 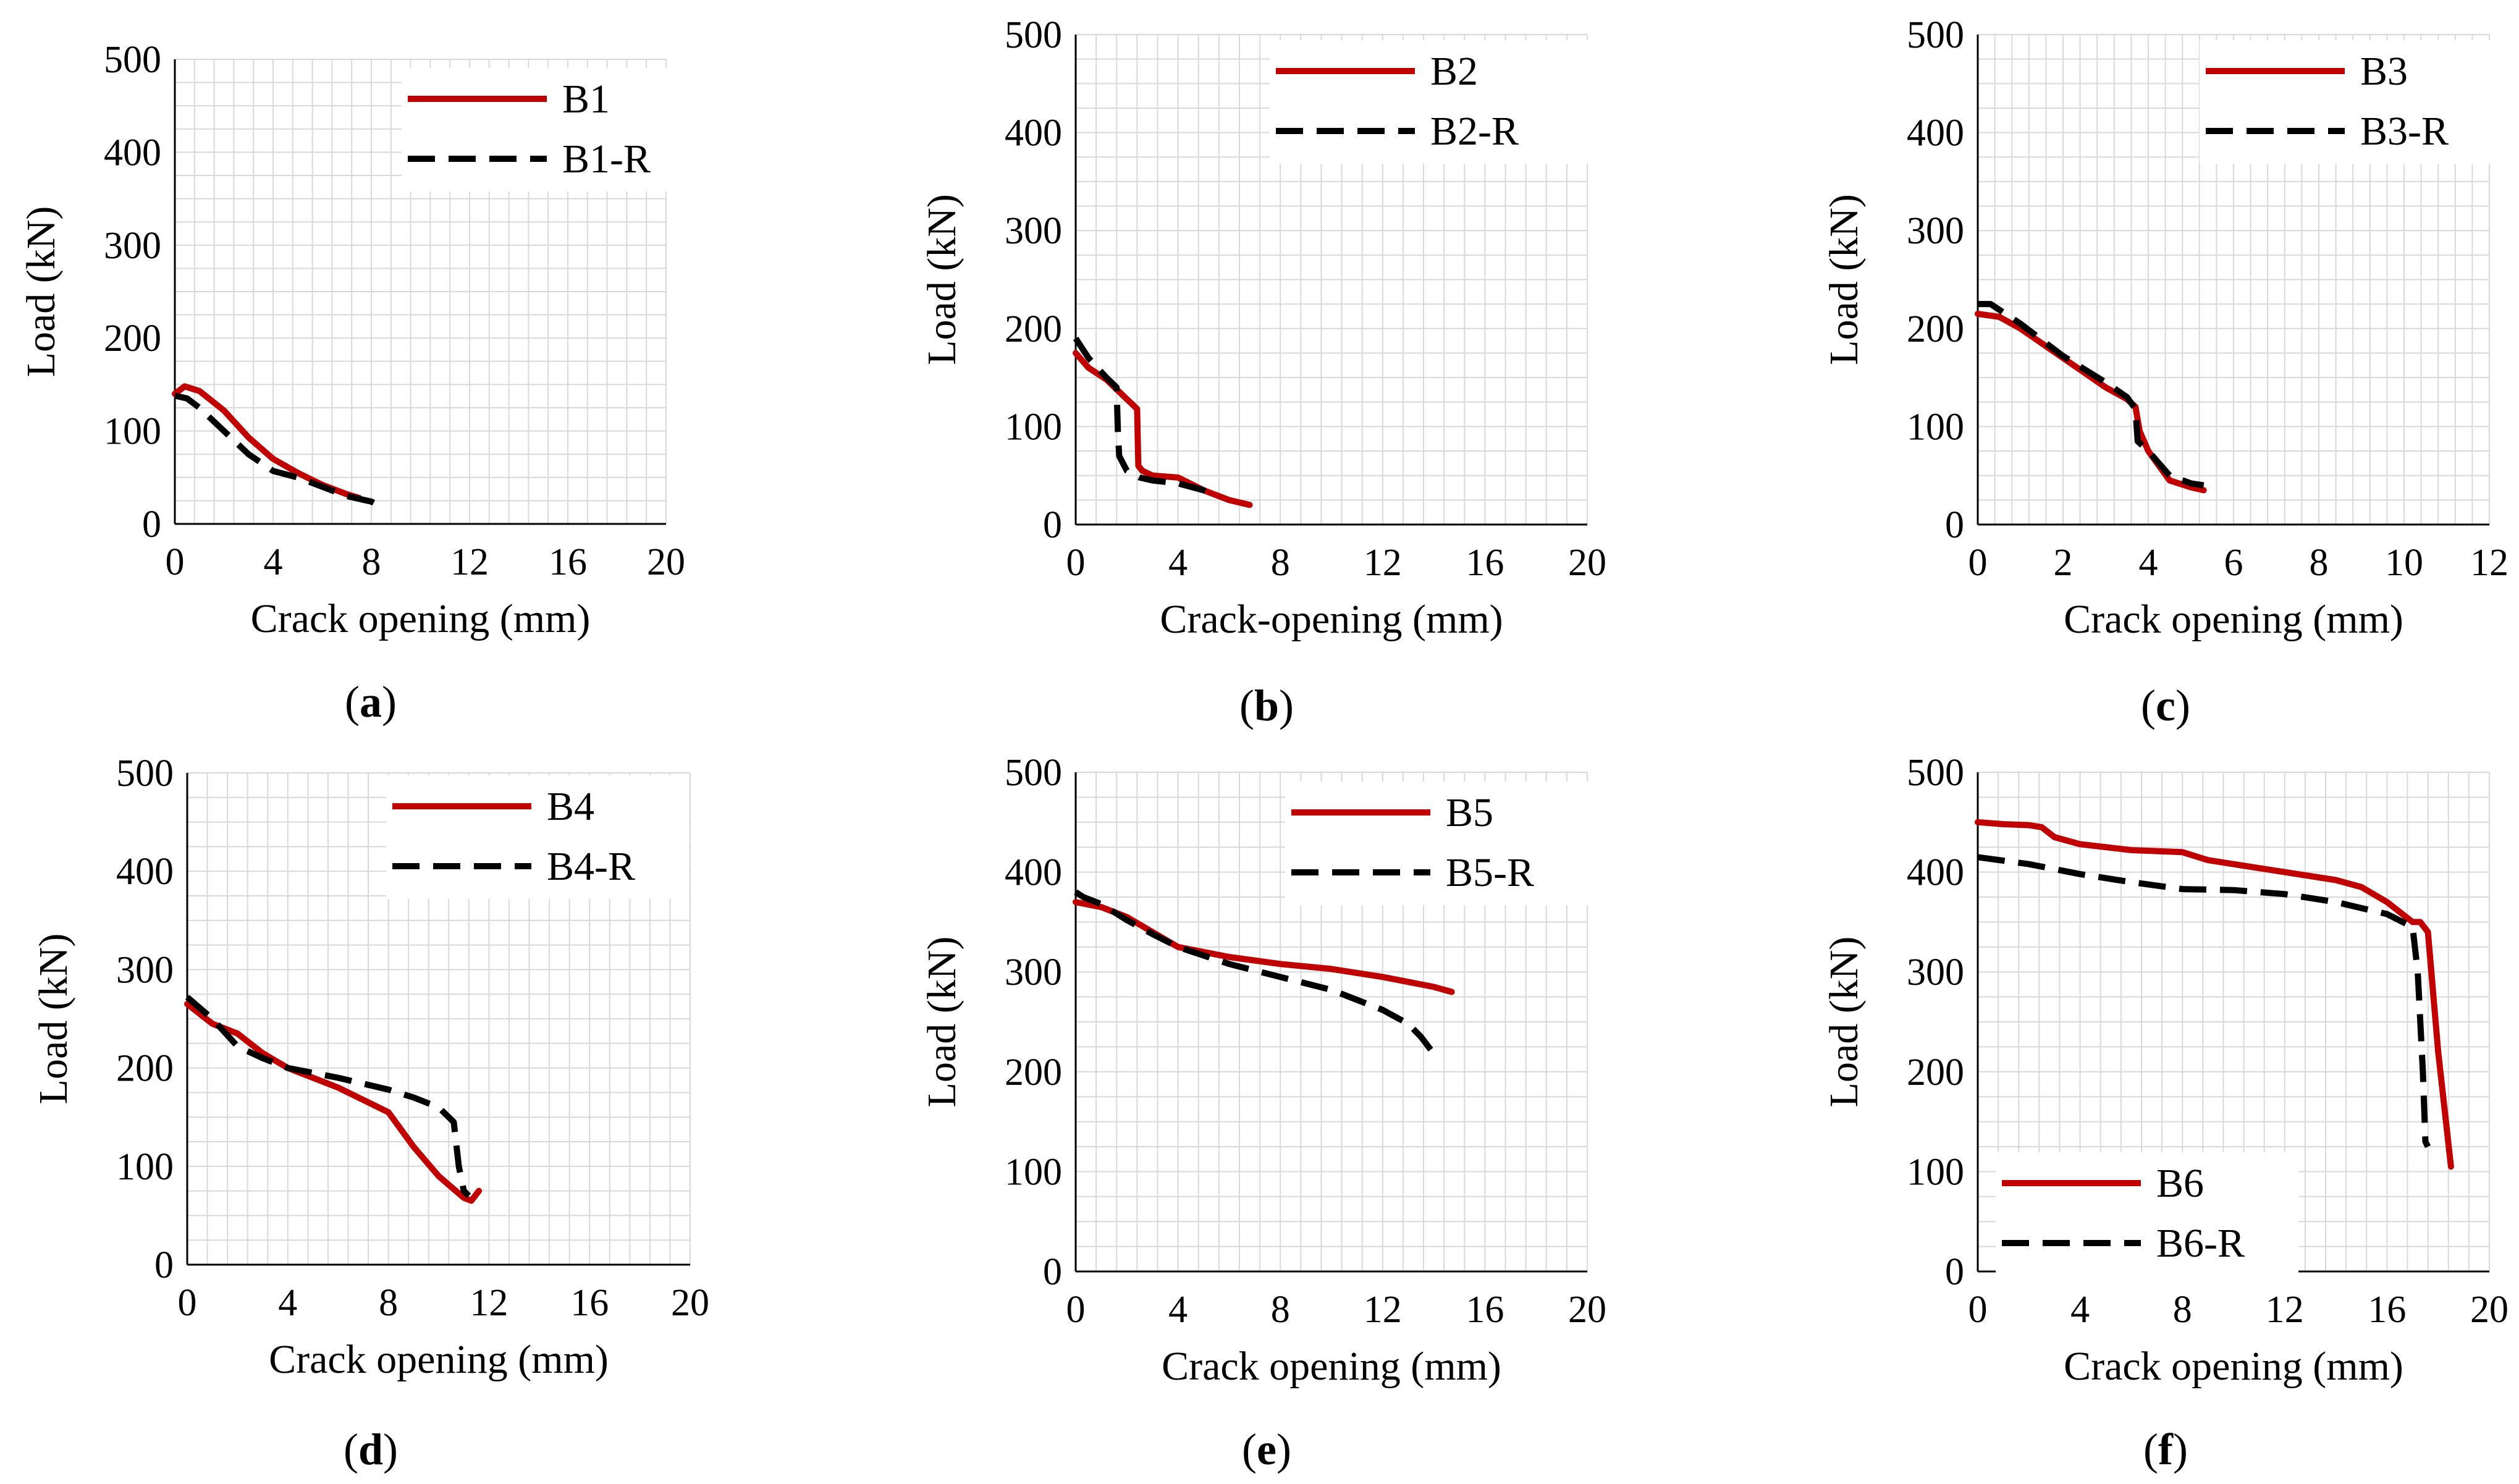 I want to click on legend-label-B2-R: B2-R, so click(x=1474, y=131).